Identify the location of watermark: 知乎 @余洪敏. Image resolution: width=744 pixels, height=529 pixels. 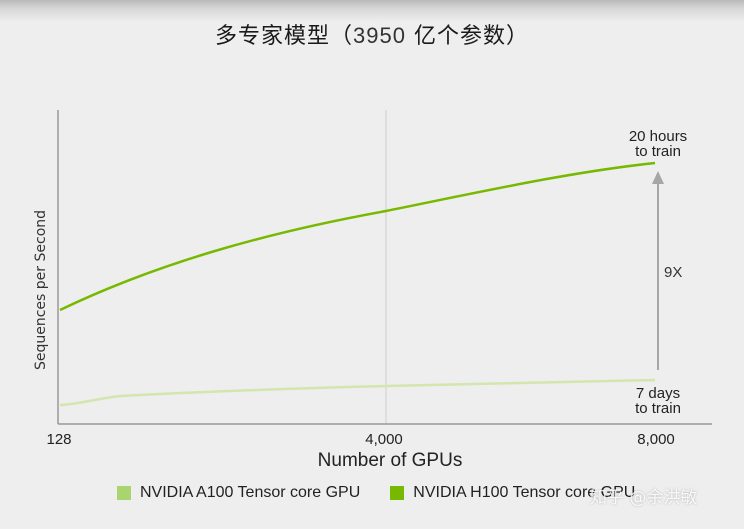
(644, 498).